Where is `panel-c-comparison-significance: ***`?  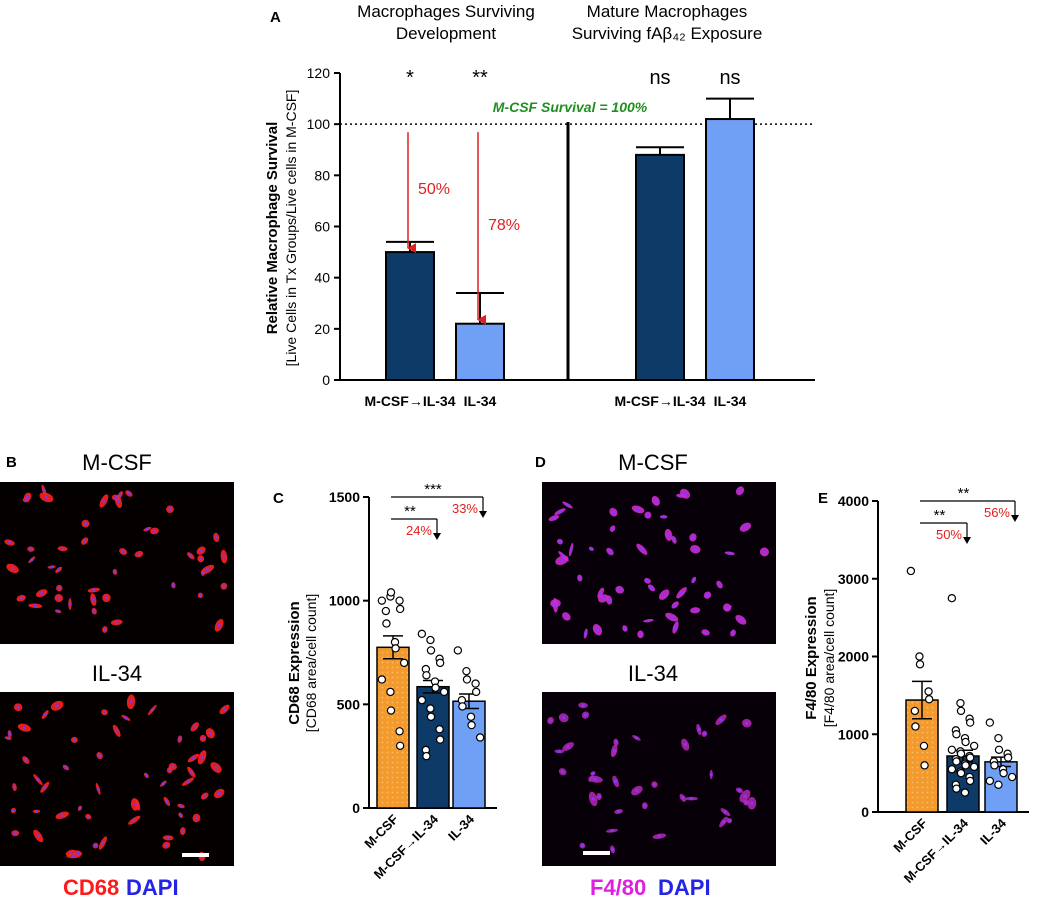 panel-c-comparison-significance: *** is located at coordinates (433, 489).